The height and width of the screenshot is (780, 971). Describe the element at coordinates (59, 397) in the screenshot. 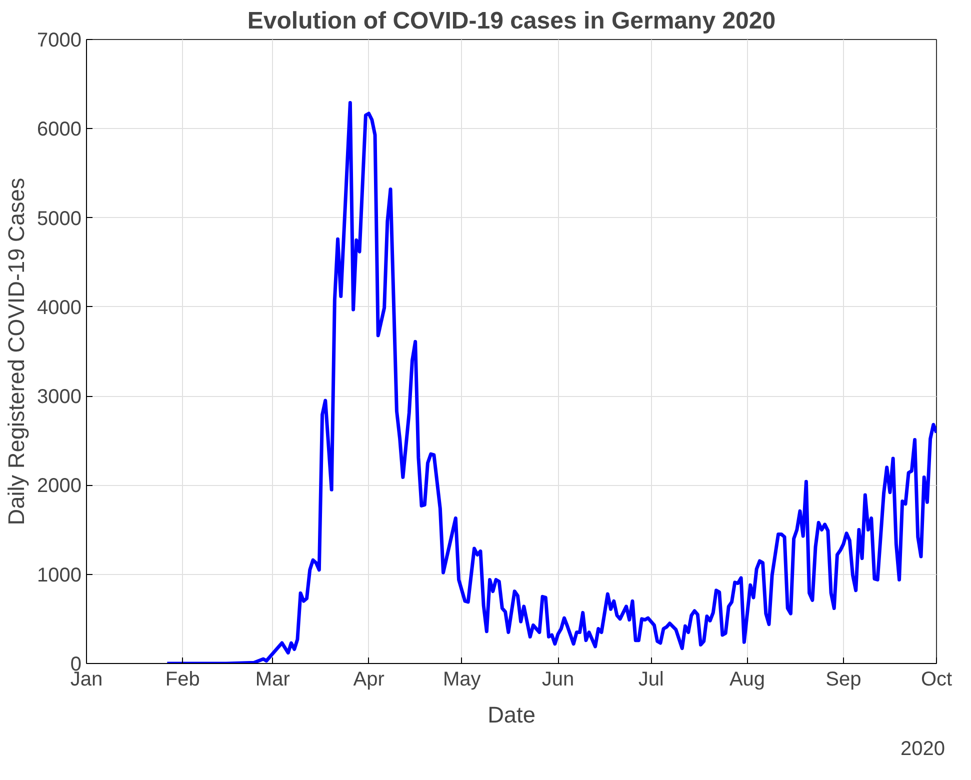

I see `y-tick-label: 3000` at that location.